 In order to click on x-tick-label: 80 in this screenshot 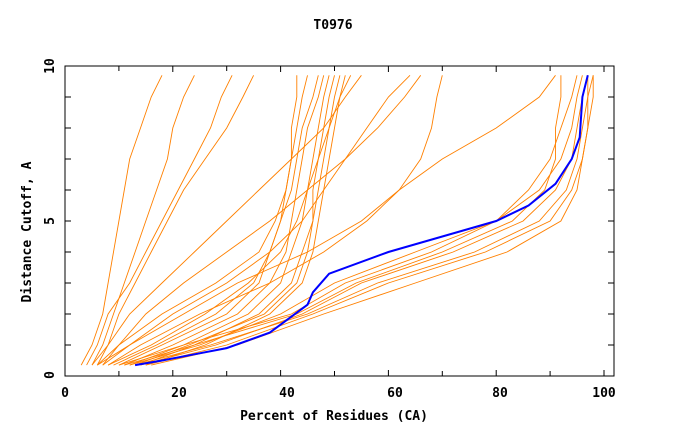, I will do `click(500, 393)`.